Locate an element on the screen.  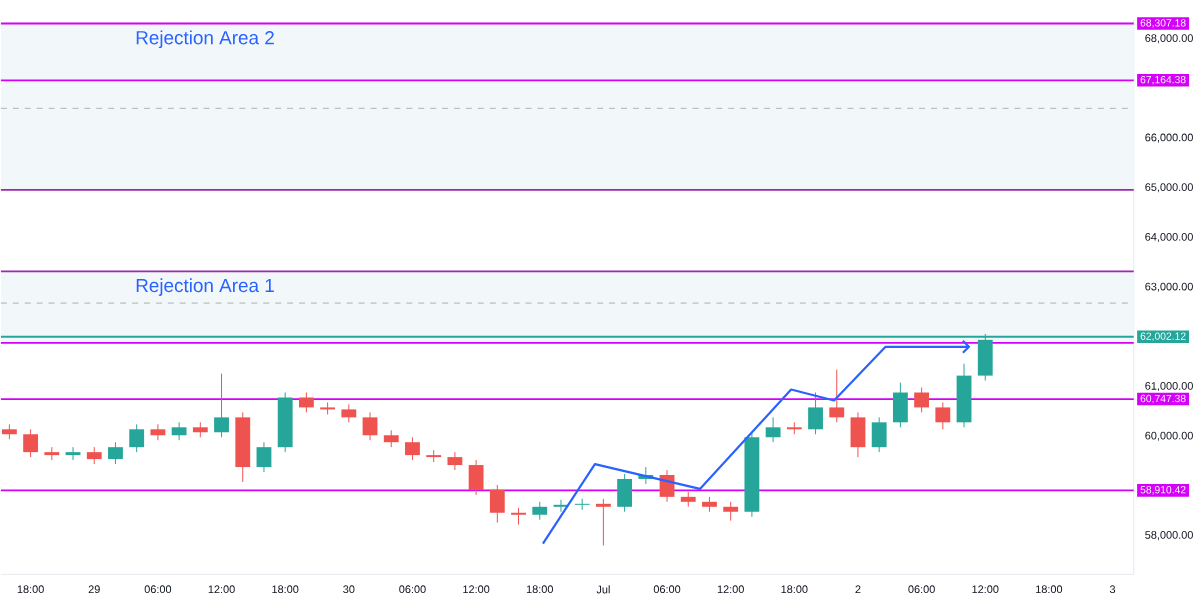
band-label: Rejection Area 2 is located at coordinates (205, 39).